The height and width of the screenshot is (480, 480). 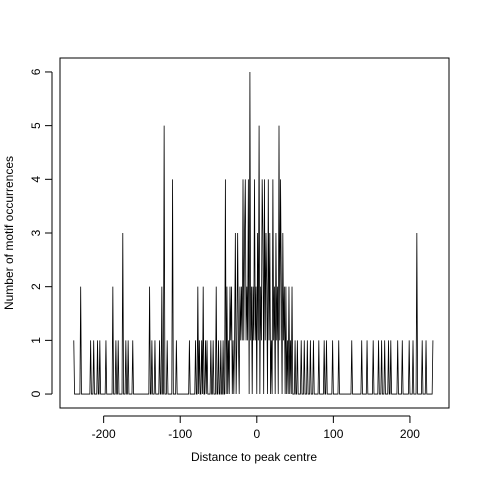 I want to click on y-axis-label: Number of motif occurrences, so click(x=9, y=233).